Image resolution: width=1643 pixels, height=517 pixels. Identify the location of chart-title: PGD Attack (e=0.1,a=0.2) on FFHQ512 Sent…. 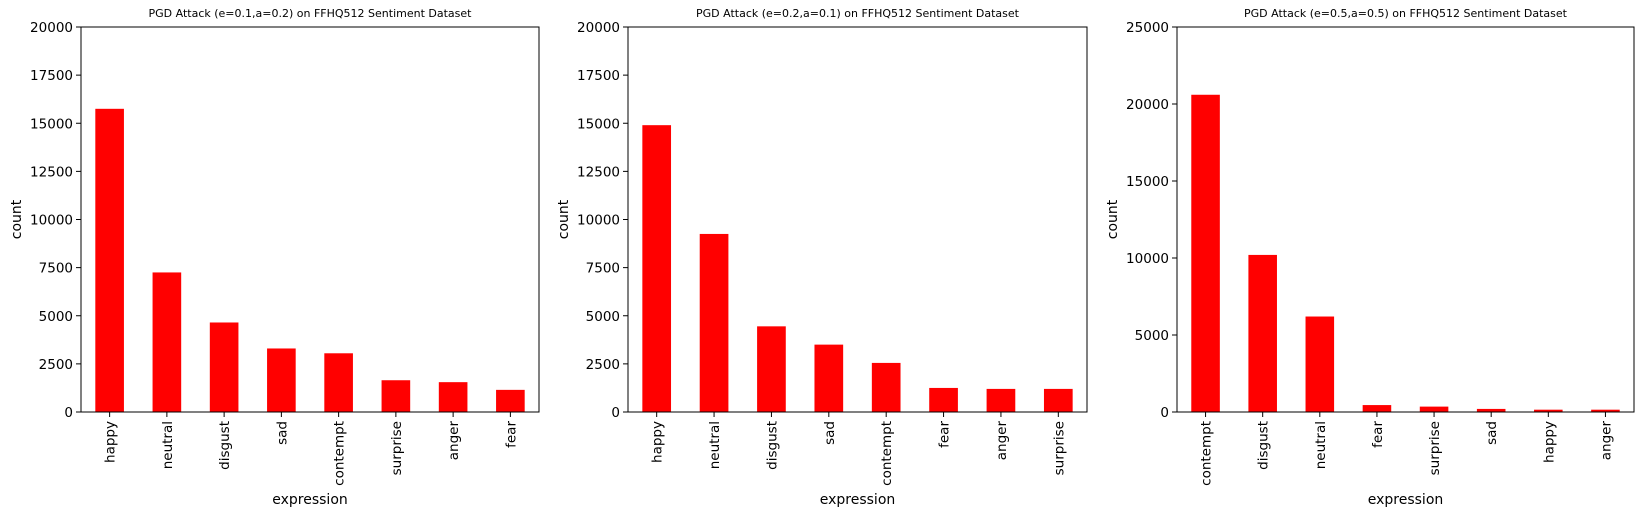
(311, 13).